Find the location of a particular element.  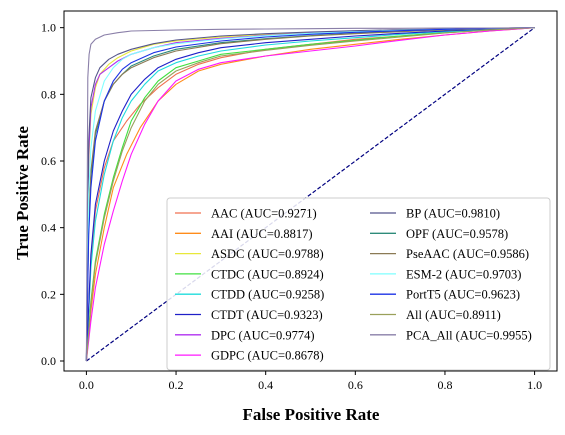

x-tick-label: 0.6 is located at coordinates (355, 385).